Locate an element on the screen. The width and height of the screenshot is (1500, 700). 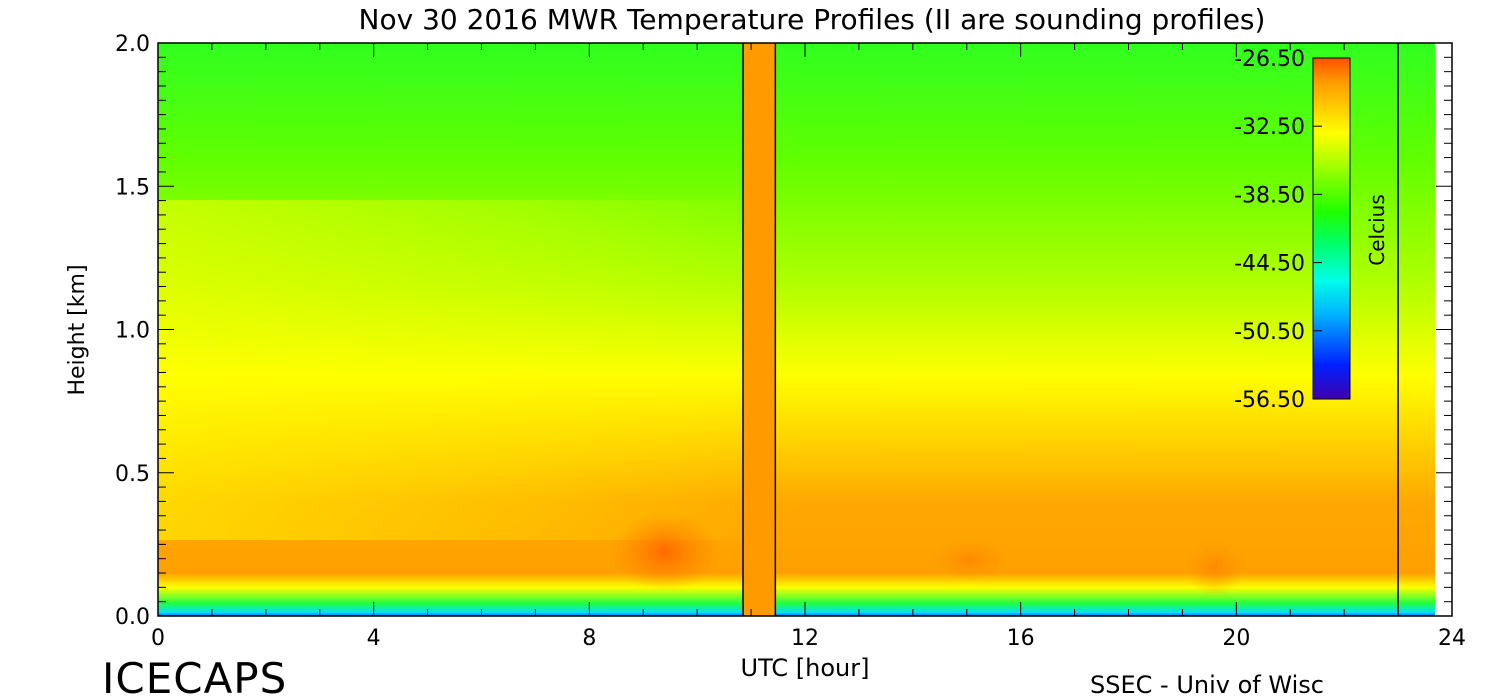
y-axis-label: Height [km] is located at coordinates (77, 329).